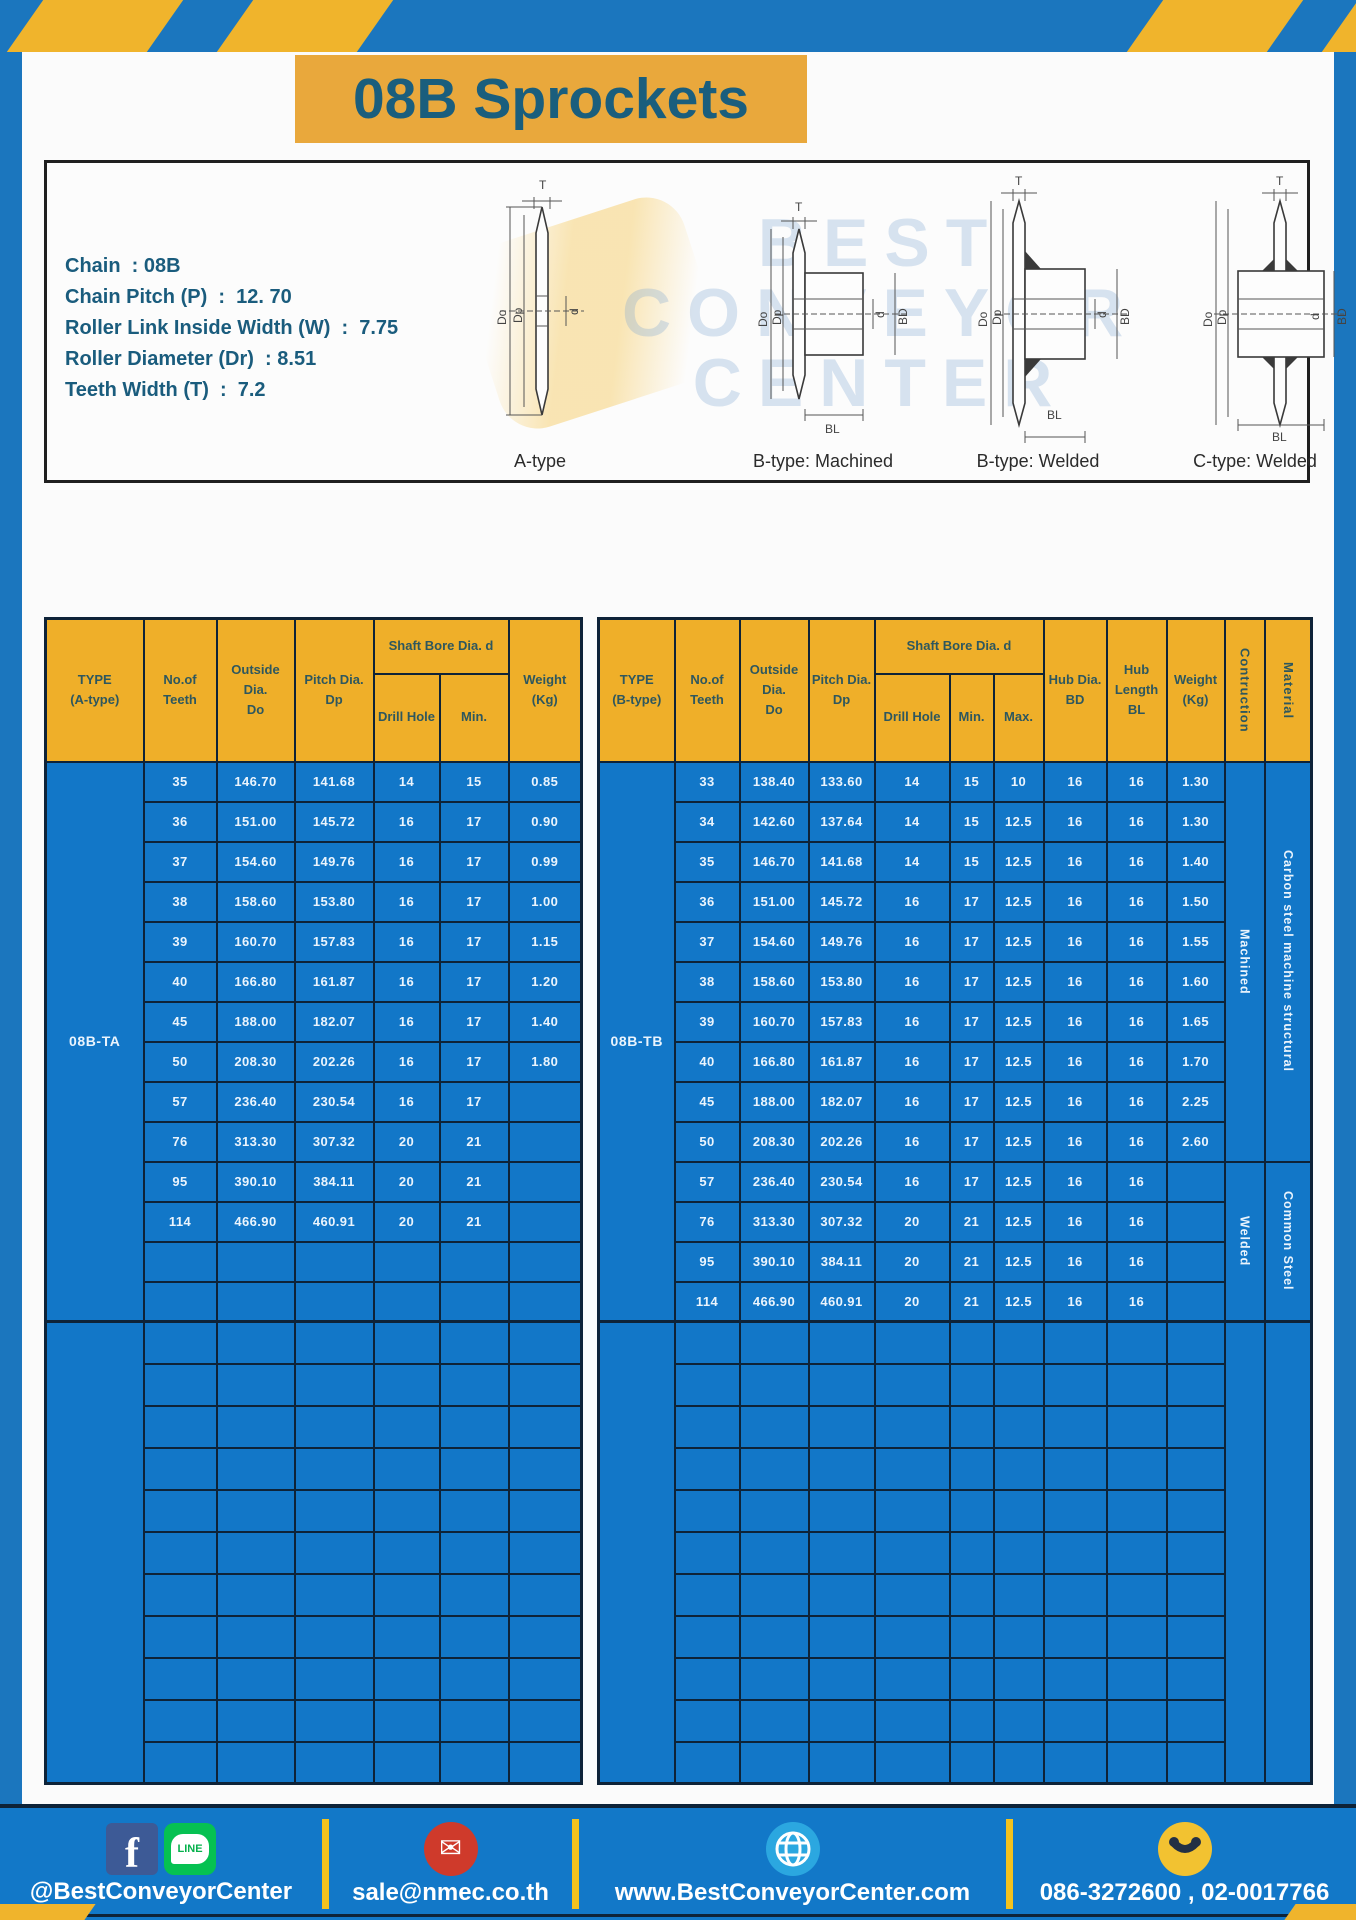 This screenshot has width=1356, height=1920. Describe the element at coordinates (180, 690) in the screenshot. I see `column-header: No.of Teeth` at that location.